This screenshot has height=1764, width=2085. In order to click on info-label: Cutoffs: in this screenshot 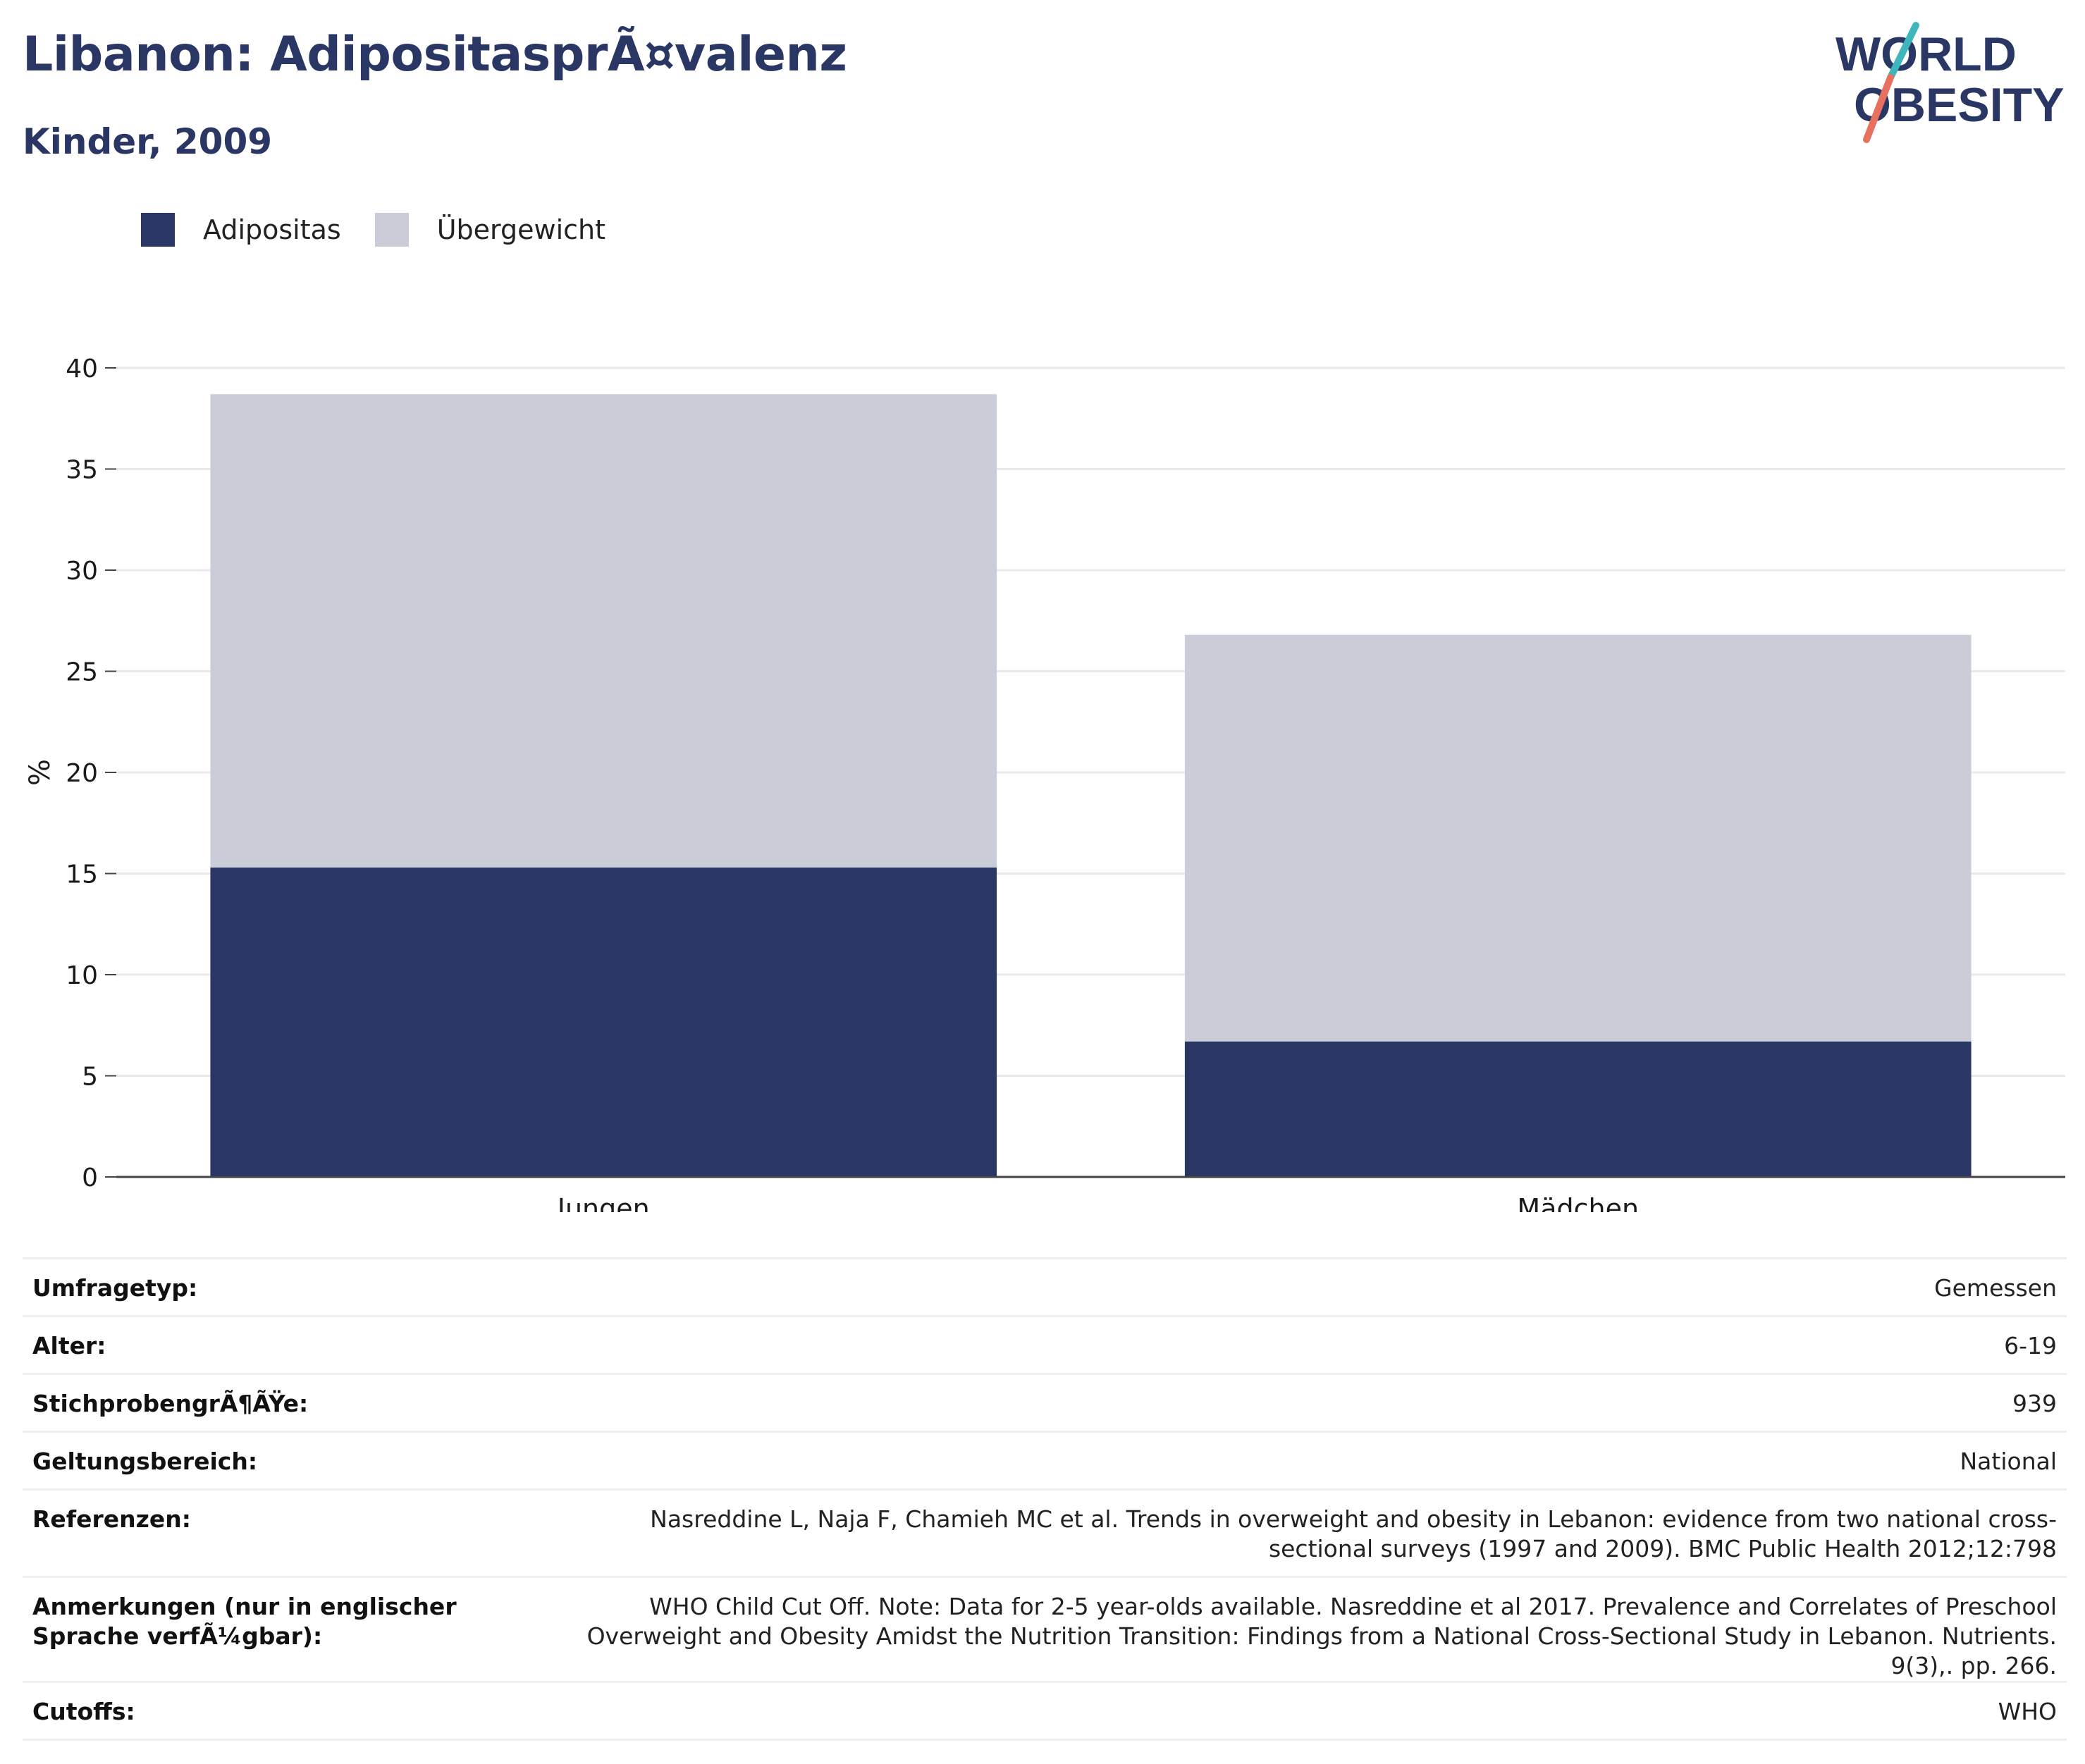, I will do `click(286, 1711)`.